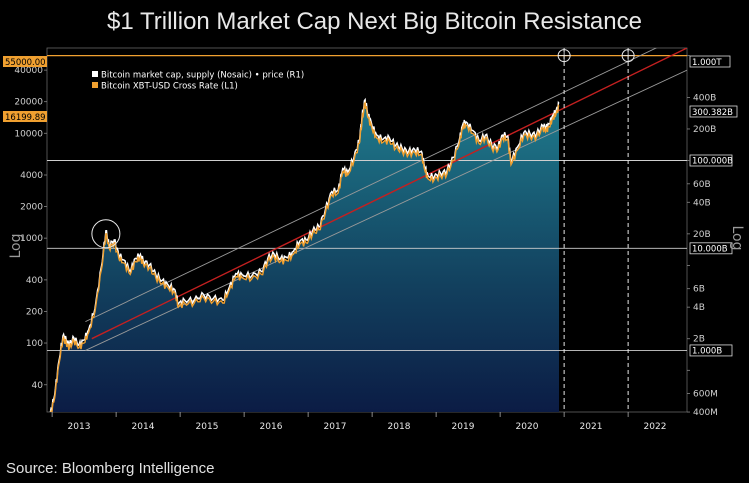  I want to click on x-tick-label: 2018, so click(399, 427).